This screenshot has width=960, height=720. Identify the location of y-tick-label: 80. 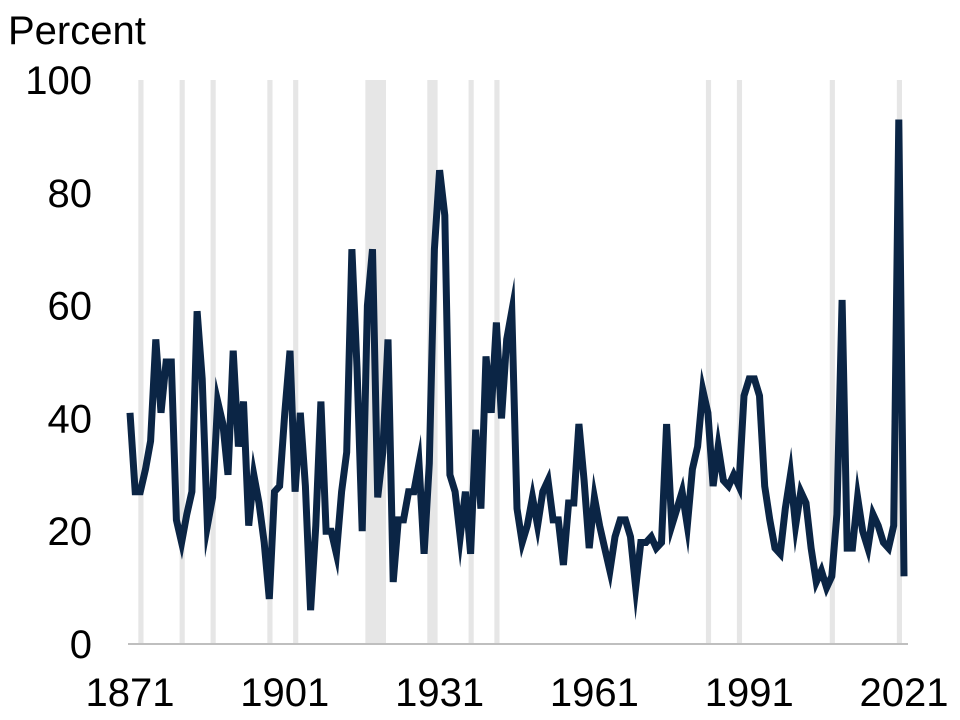
(70, 194).